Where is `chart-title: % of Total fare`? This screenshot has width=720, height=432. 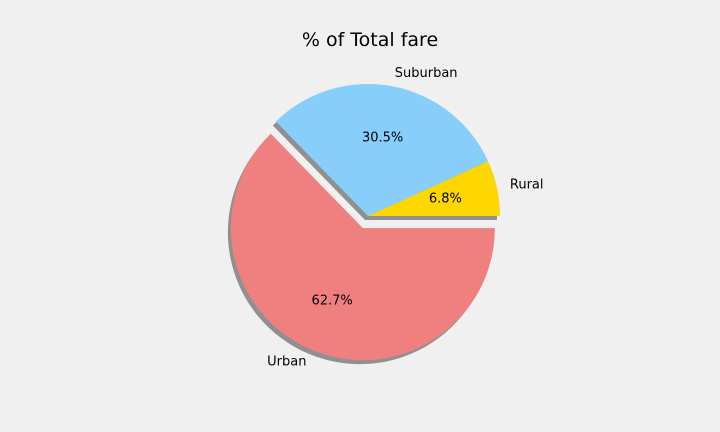 chart-title: % of Total fare is located at coordinates (370, 40).